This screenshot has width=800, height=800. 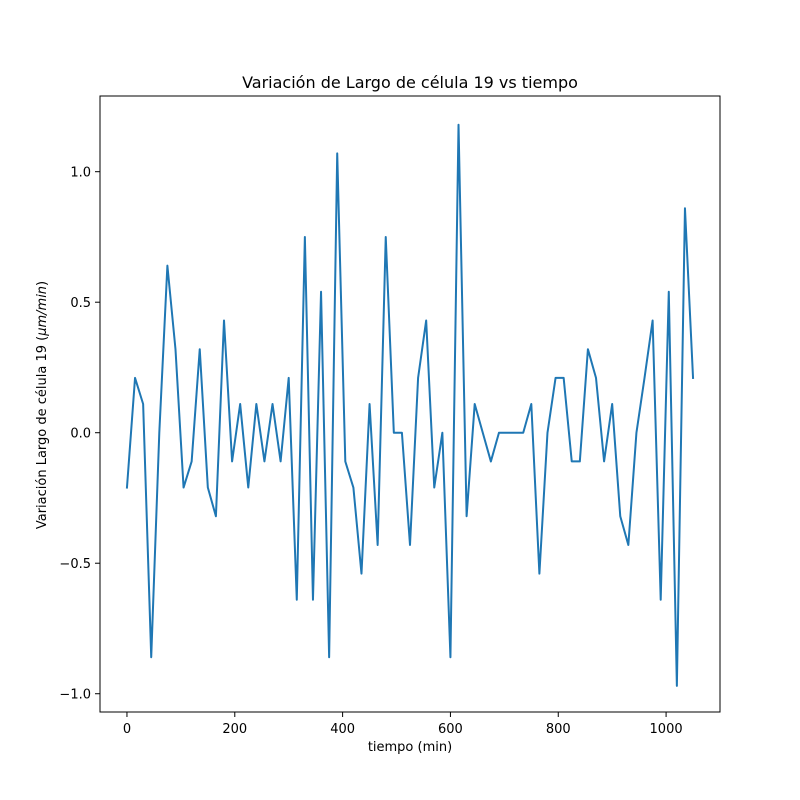 I want to click on y-axis-label: Variación Largo de célula 19 (μm/min), so click(x=42, y=405).